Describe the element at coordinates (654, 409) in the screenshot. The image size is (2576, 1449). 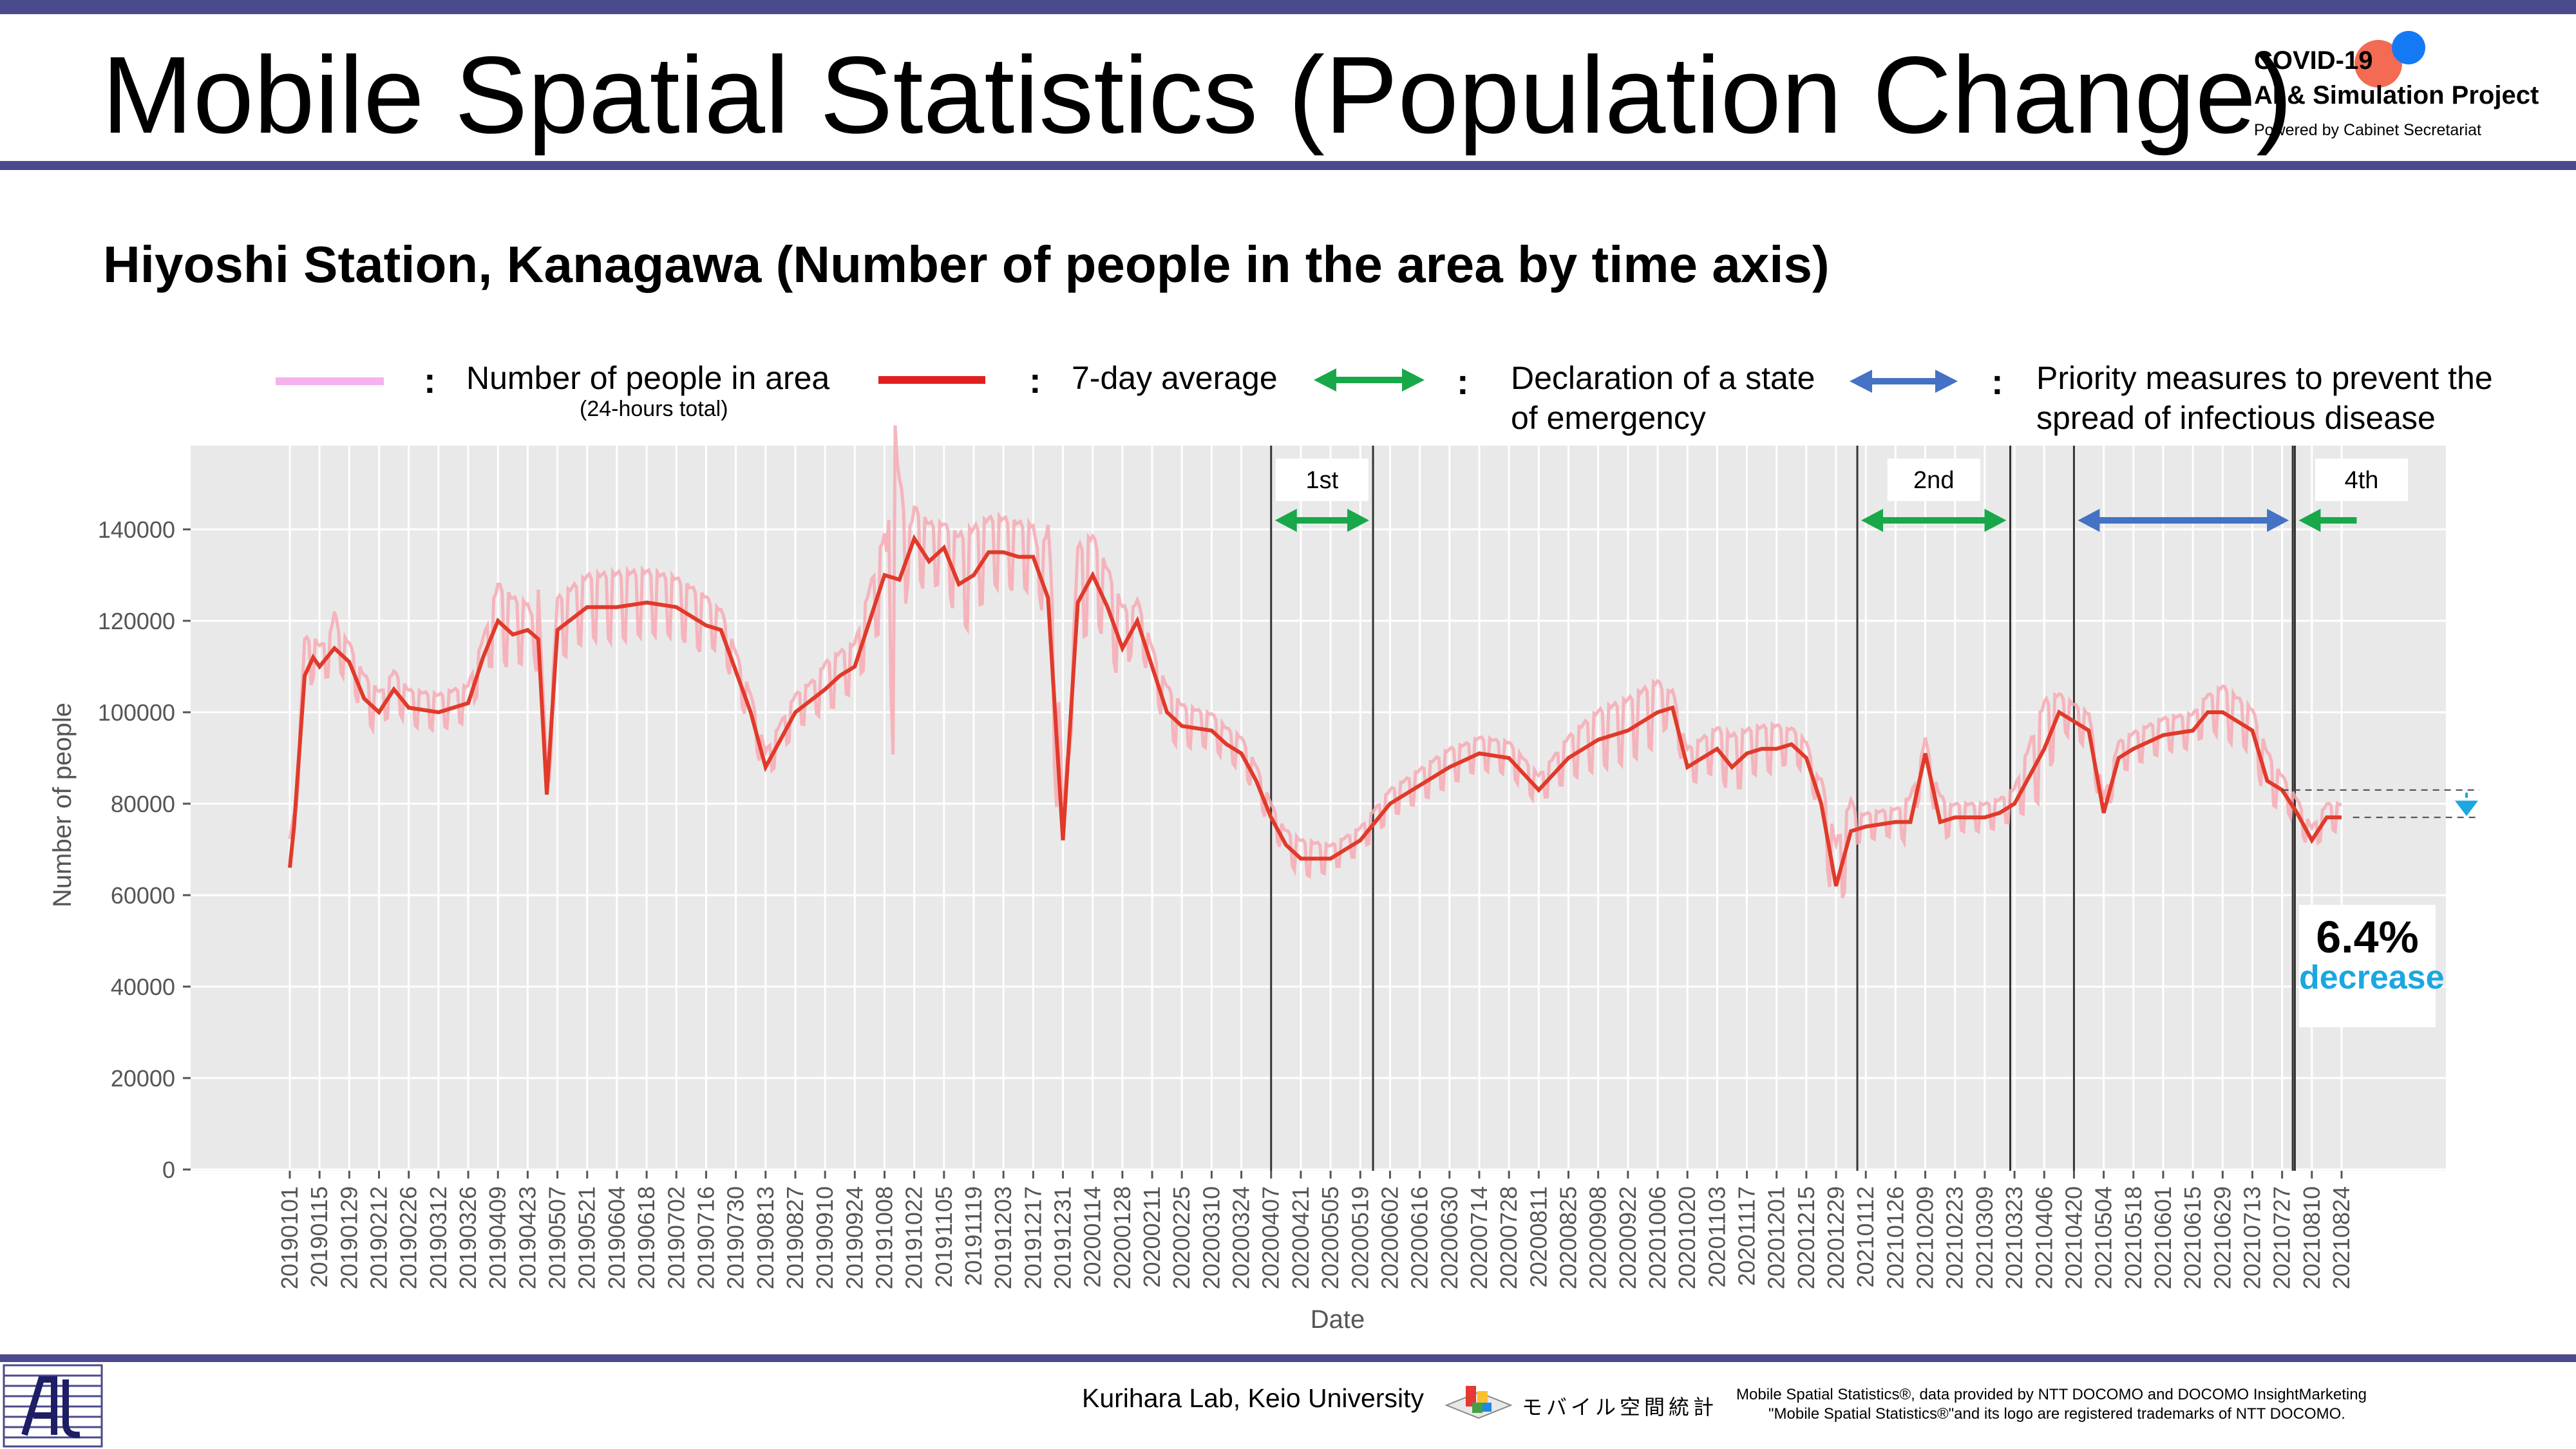
I see `legend-sublabel-daily: (24-hours total)` at that location.